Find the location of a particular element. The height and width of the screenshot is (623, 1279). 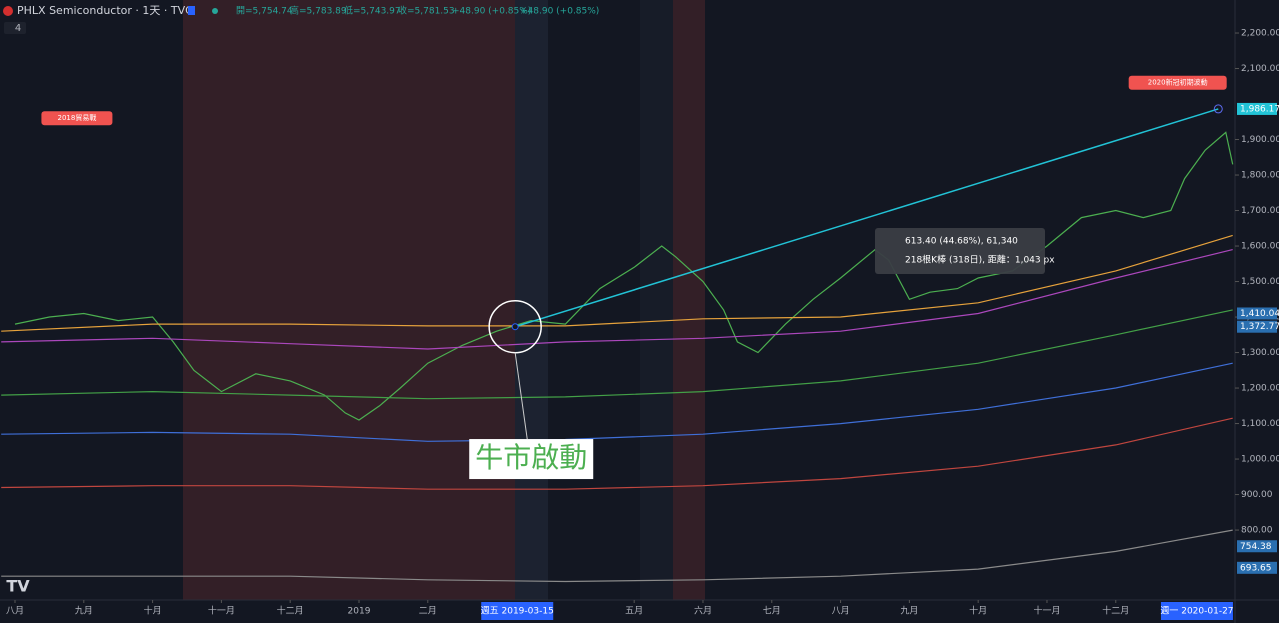

annotation: 2020新冠初期波動 is located at coordinates (1178, 82).